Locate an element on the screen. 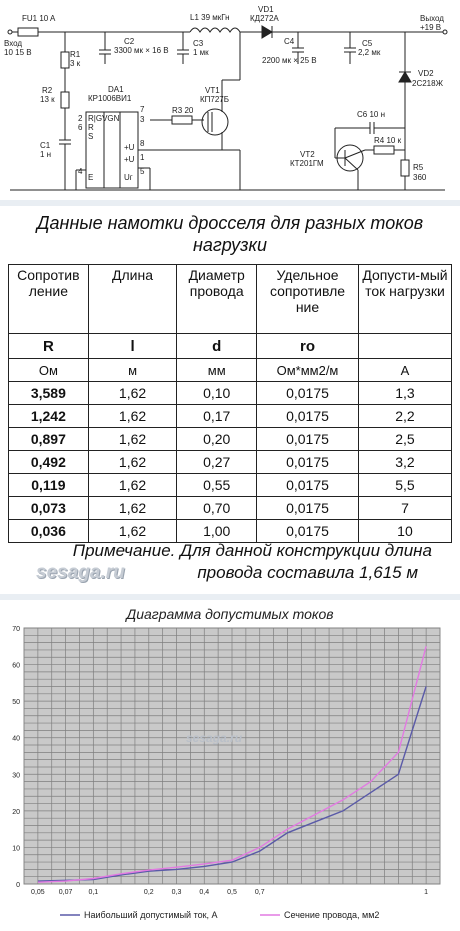 The width and height of the screenshot is (460, 931). x-tick-label: 0,3 is located at coordinates (177, 892).